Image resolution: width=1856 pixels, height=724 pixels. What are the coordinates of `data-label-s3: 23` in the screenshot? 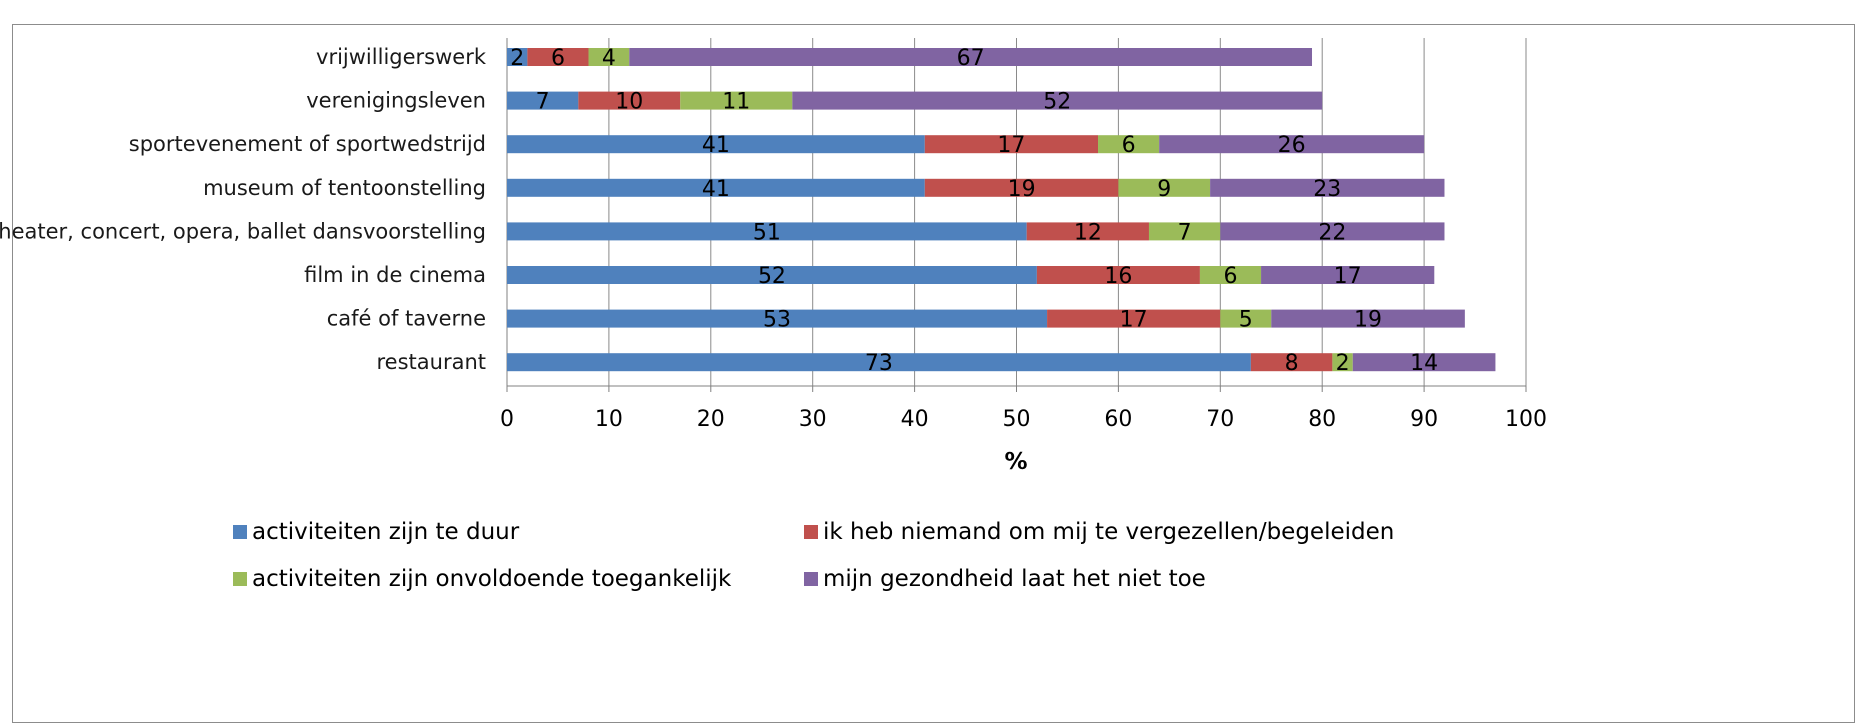 It's located at (1327, 189).